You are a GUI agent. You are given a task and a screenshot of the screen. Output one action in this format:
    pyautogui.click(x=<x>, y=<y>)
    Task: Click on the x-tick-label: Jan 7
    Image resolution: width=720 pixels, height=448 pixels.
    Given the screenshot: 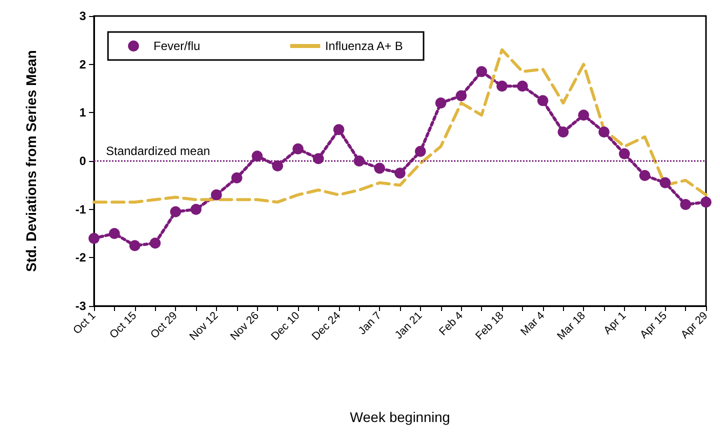 What is the action you would take?
    pyautogui.click(x=370, y=324)
    